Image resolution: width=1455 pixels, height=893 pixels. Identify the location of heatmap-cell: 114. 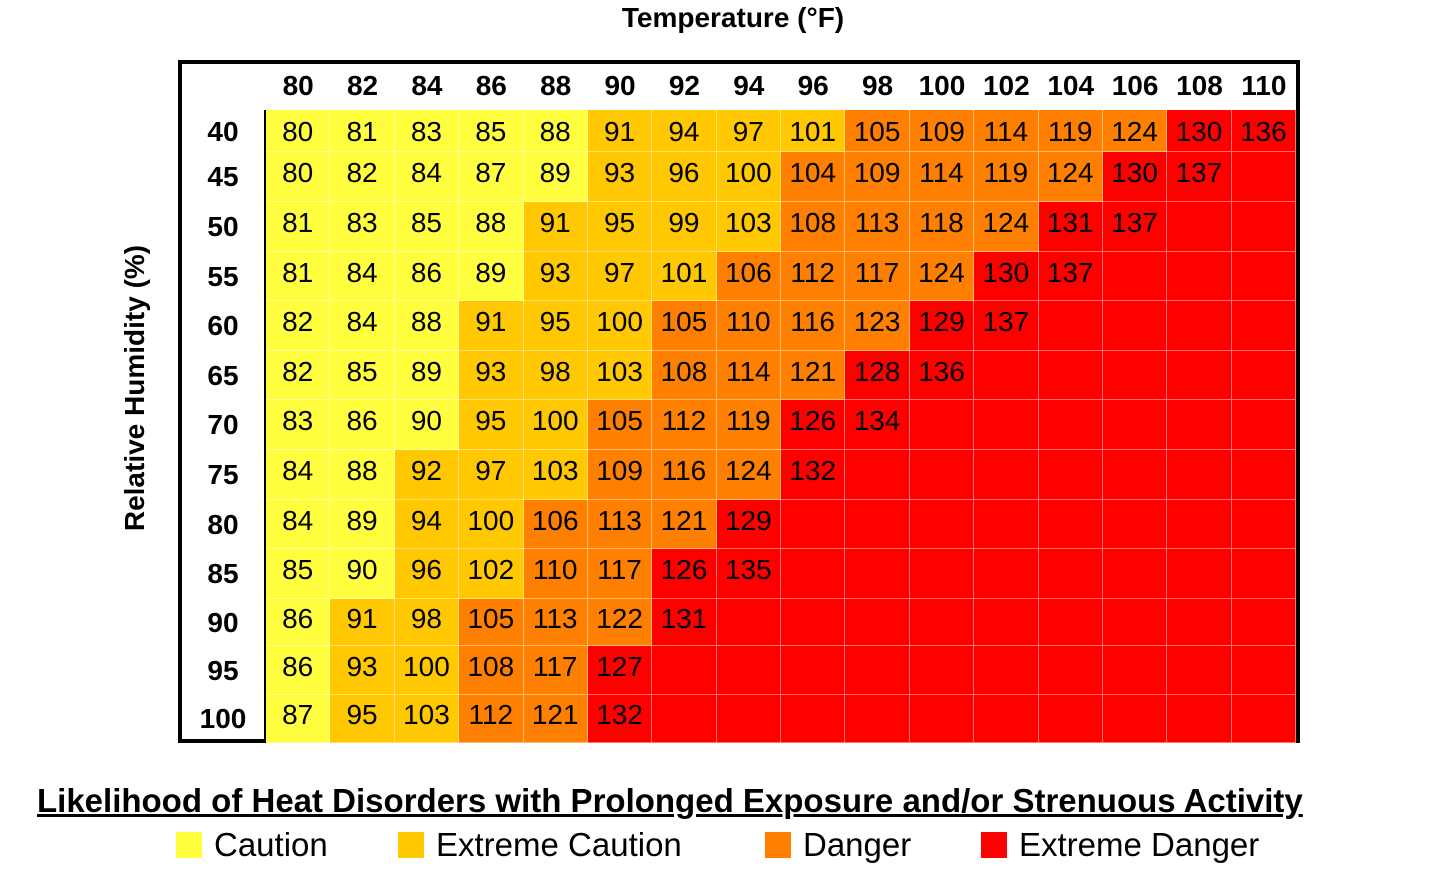
(1006, 131).